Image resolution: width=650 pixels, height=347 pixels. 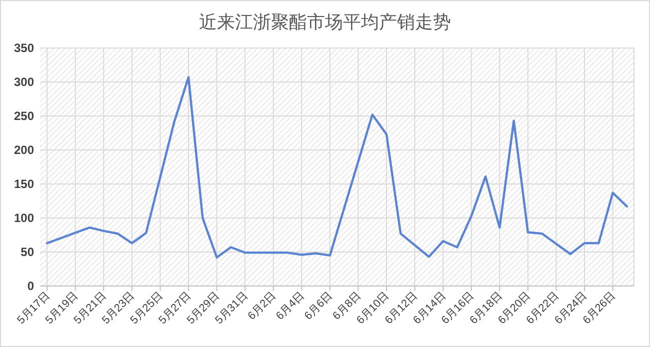 What do you see at coordinates (24, 150) in the screenshot?
I see `y-tick-label: 200` at bounding box center [24, 150].